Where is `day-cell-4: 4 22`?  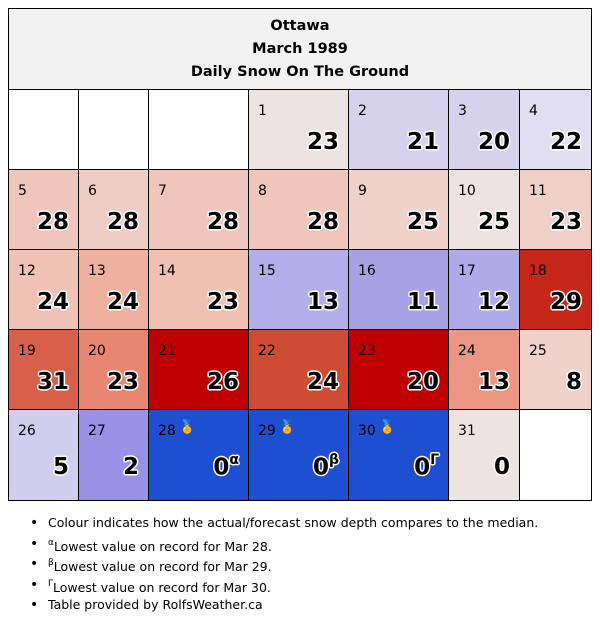 day-cell-4: 4 22 is located at coordinates (555, 130).